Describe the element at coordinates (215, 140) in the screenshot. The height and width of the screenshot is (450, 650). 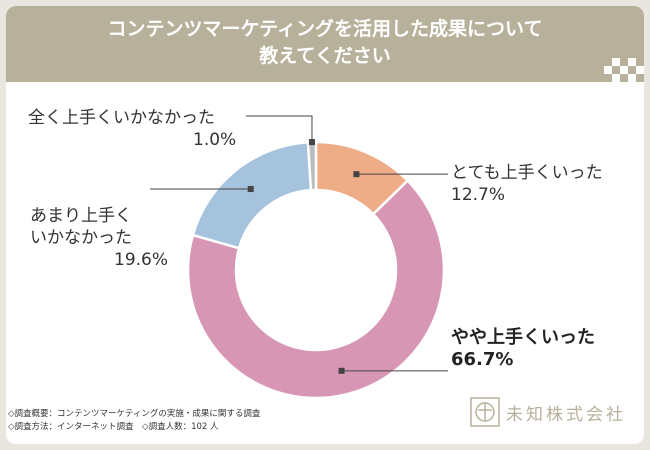
I see `label-not-at-all-value: 1.0%` at that location.